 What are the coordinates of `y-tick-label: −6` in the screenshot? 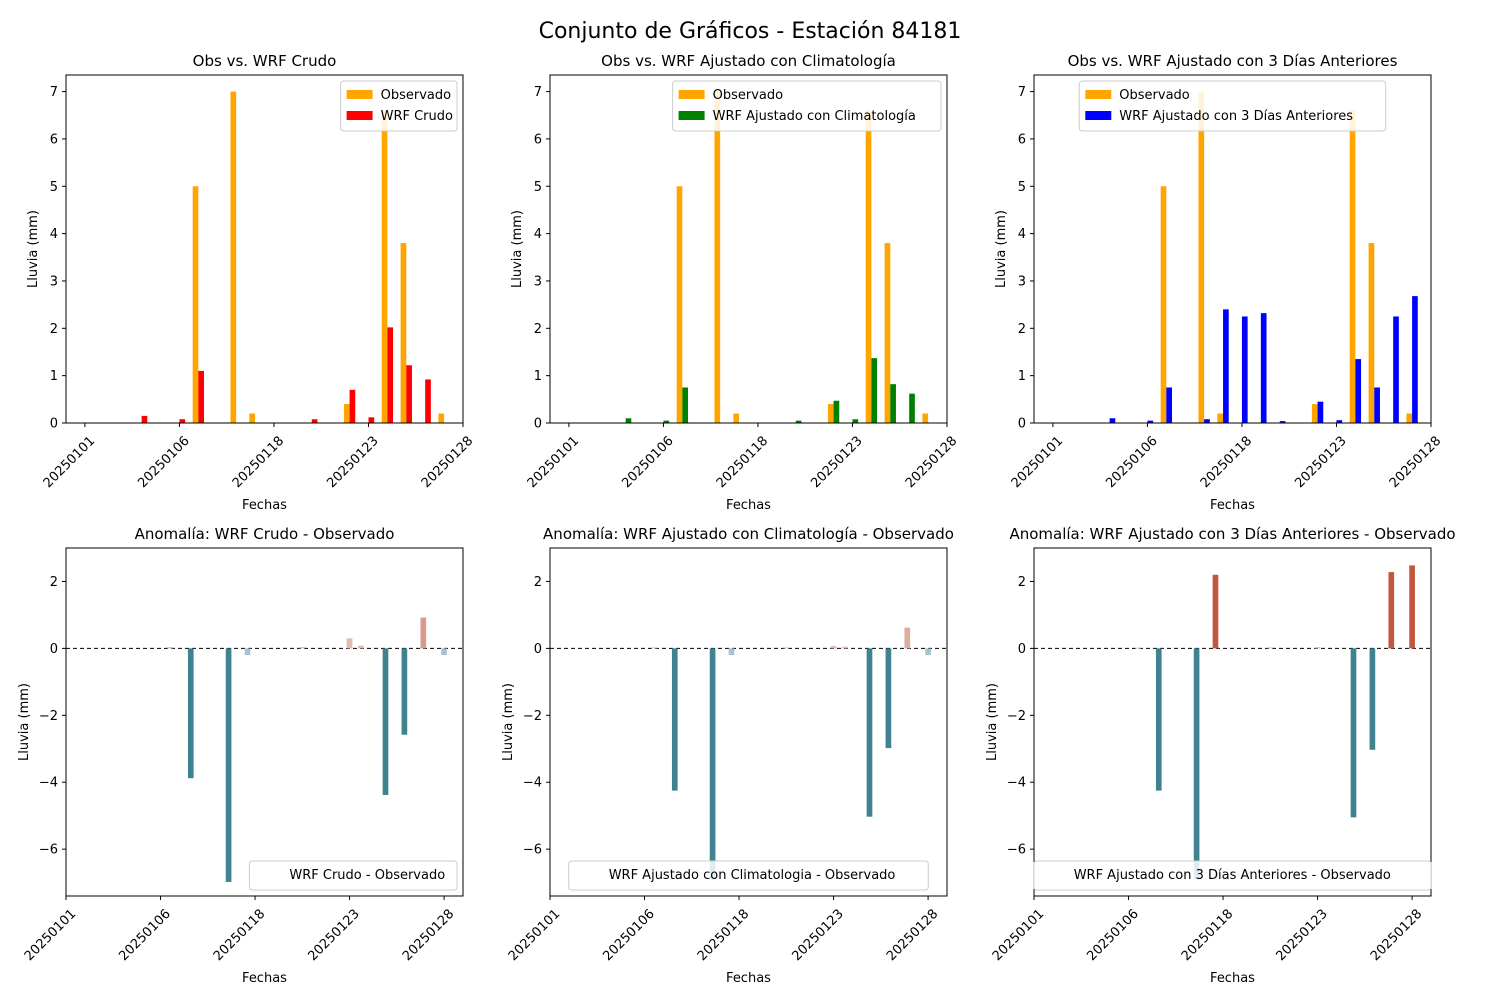 It's located at (48, 850).